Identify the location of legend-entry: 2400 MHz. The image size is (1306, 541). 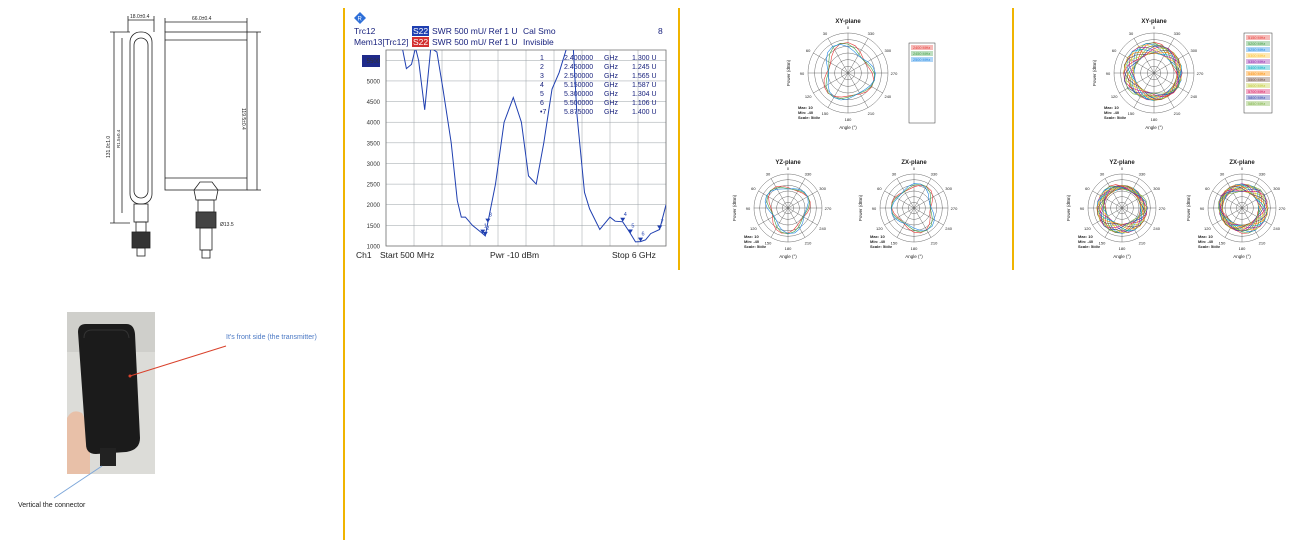
(921, 48).